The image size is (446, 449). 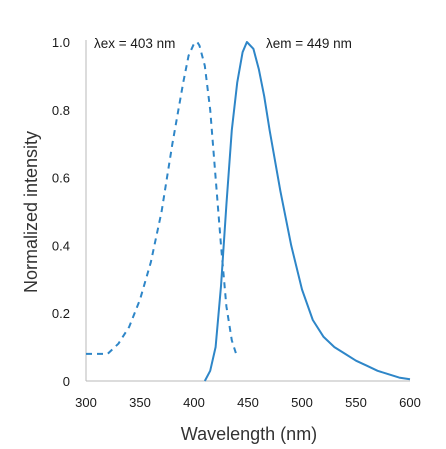 I want to click on x-tick-label: 400, so click(x=194, y=402).